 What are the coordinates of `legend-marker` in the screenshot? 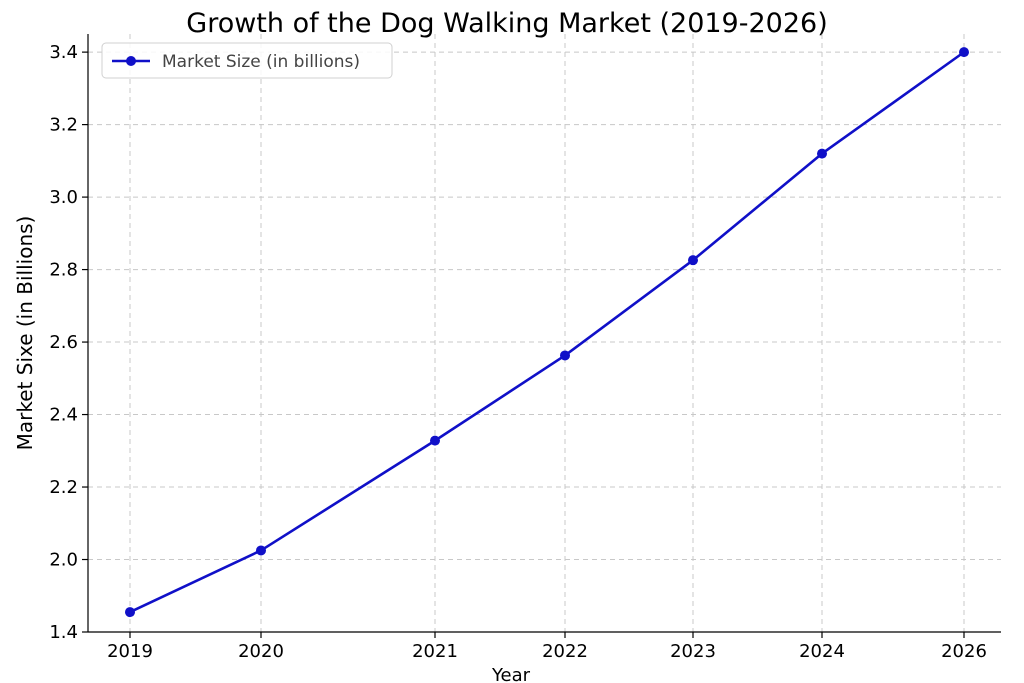 It's located at (131, 61).